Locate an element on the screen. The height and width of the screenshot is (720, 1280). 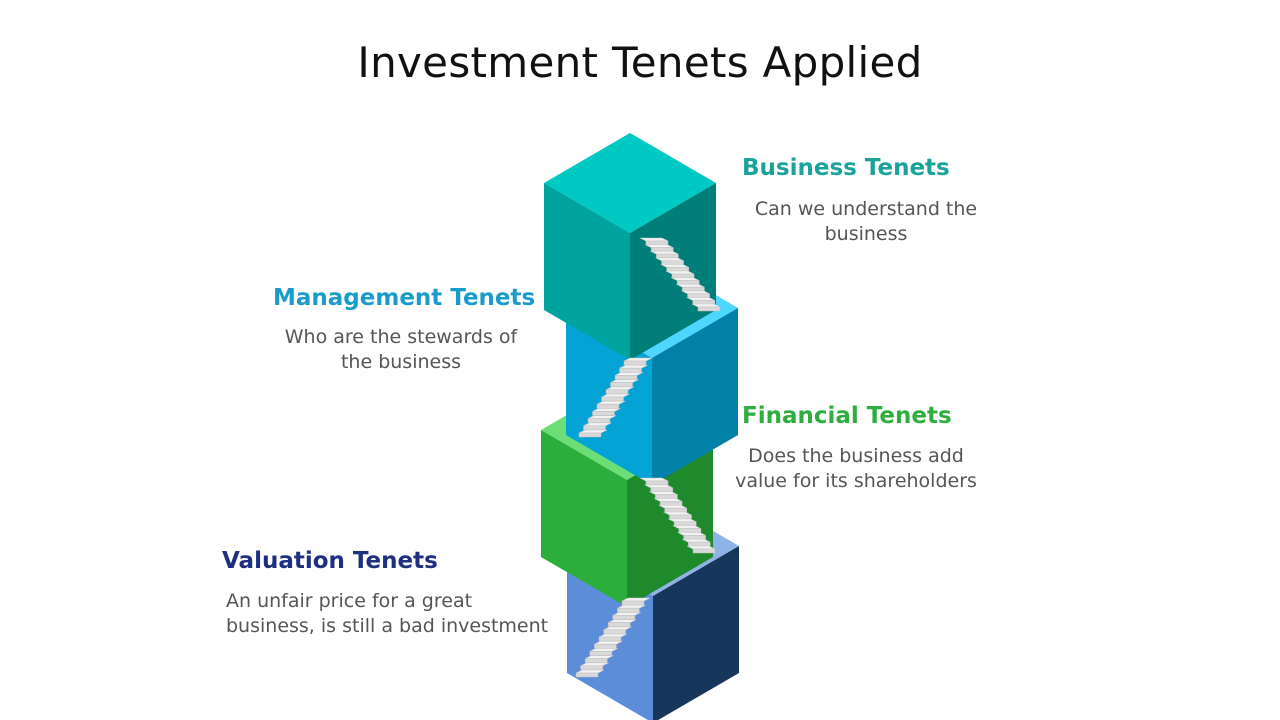
financial-tenets-heading: Financial Tenets is located at coordinates (847, 416).